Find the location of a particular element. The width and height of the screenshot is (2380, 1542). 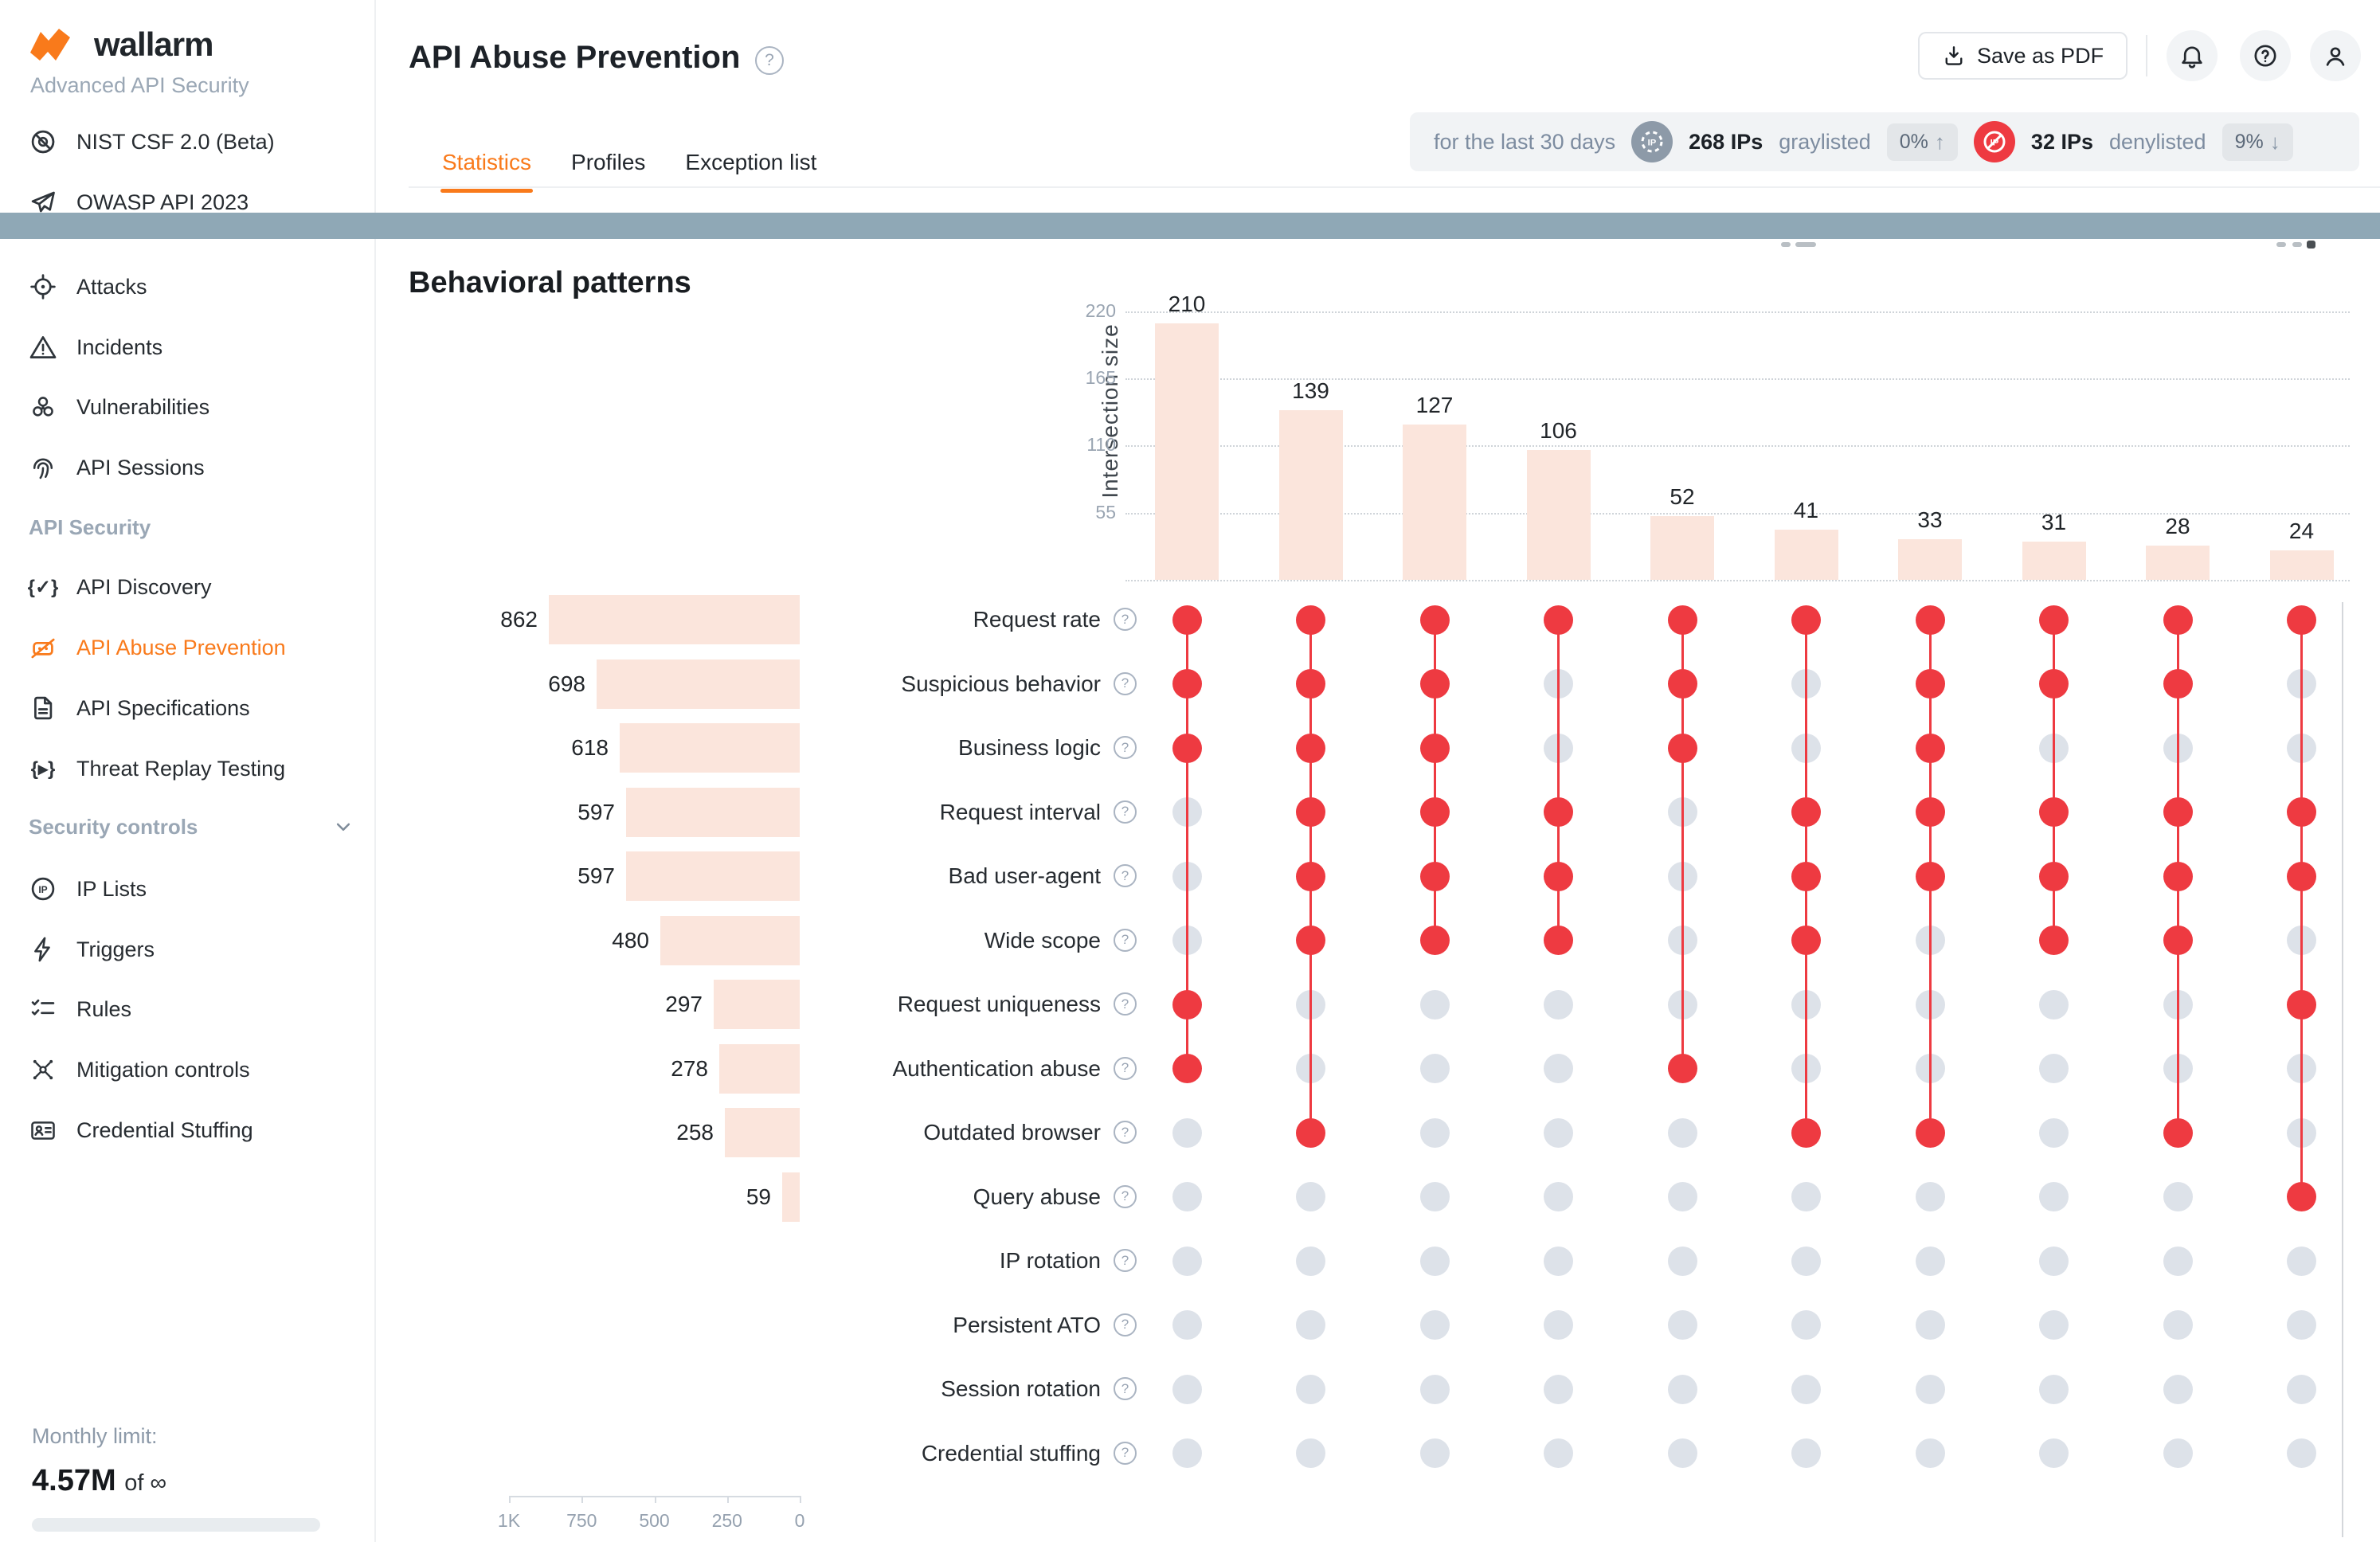

sidebar-item-api-abuse-prevention: API Abuse Prevention is located at coordinates (195, 647).